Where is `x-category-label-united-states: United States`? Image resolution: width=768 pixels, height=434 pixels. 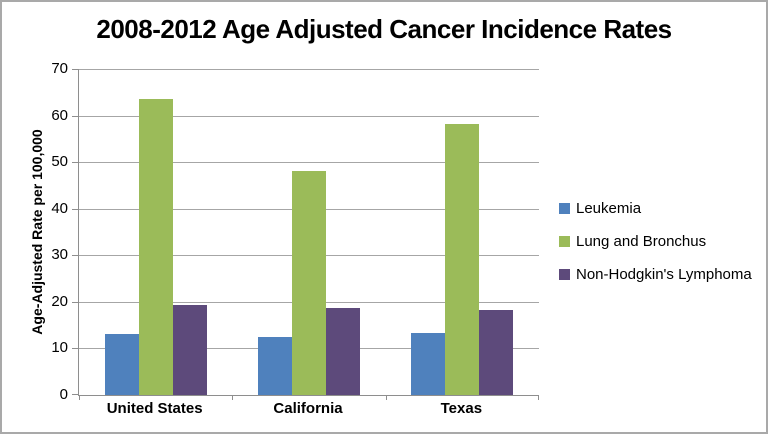
x-category-label-united-states: United States is located at coordinates (154, 408).